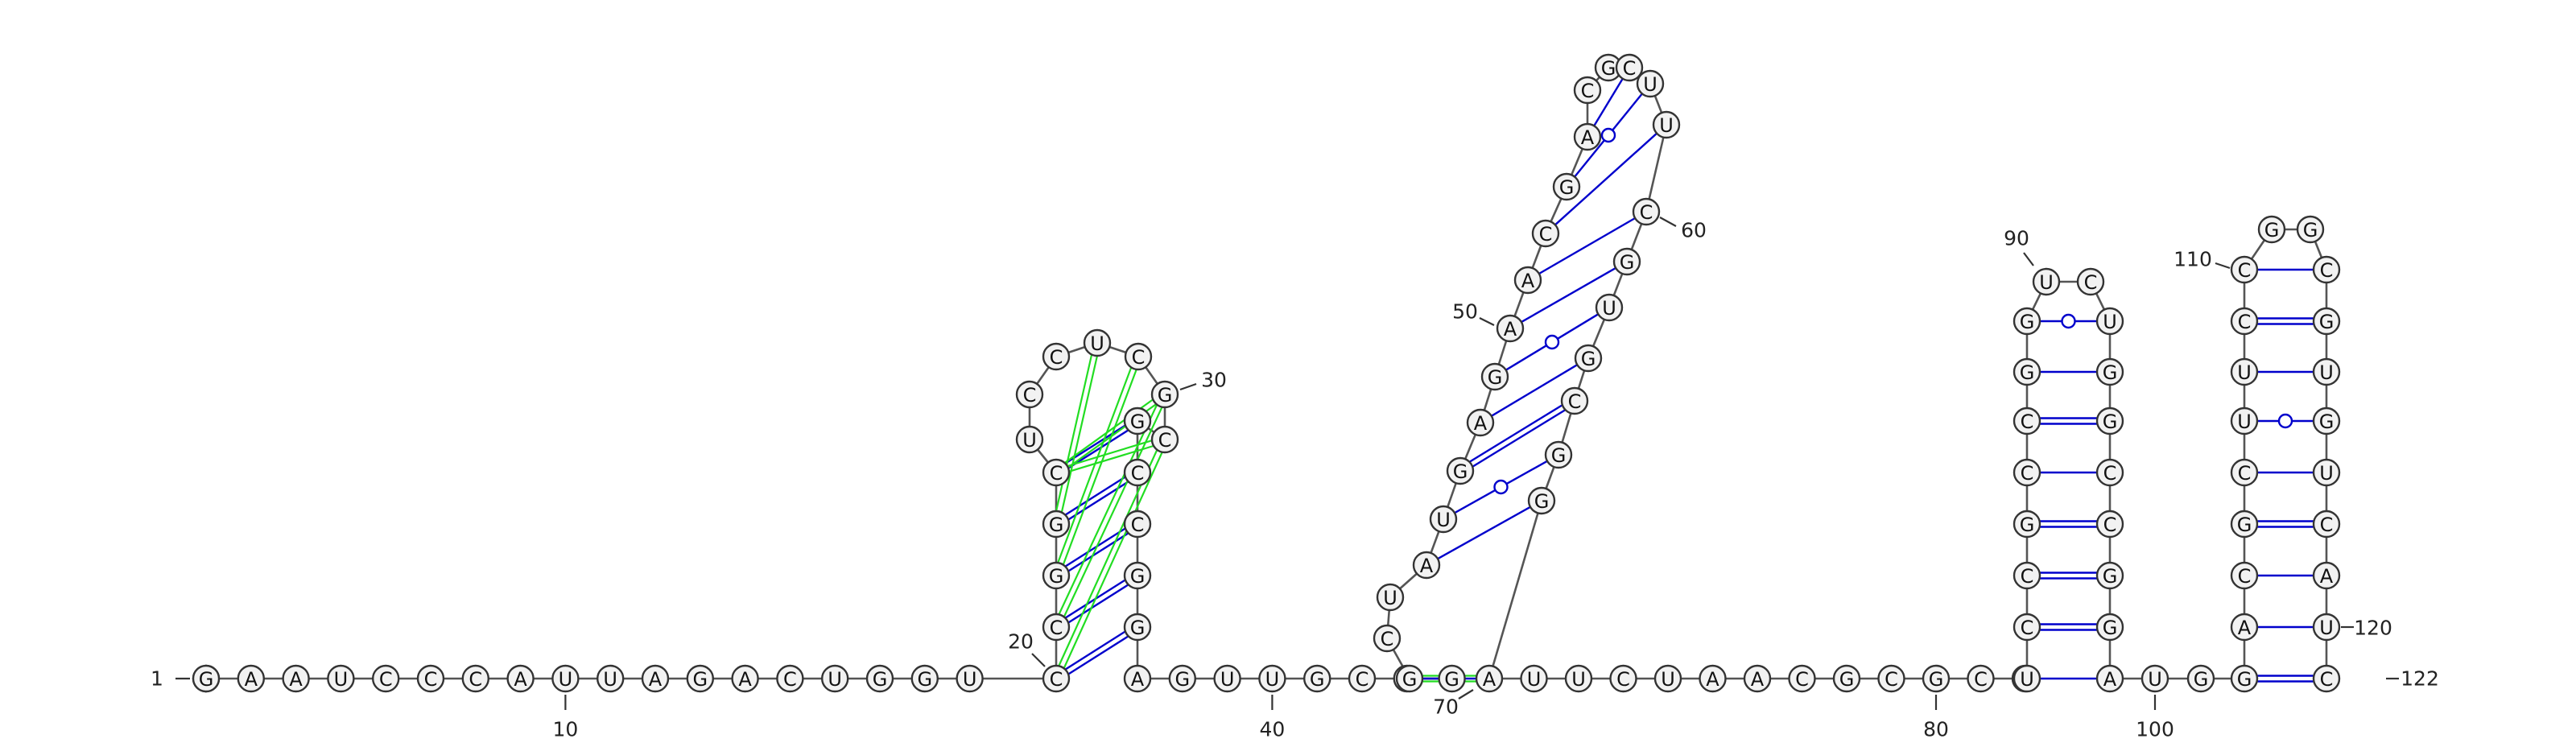 The width and height of the screenshot is (2576, 747). Describe the element at coordinates (1272, 729) in the screenshot. I see `position-label: 40` at that location.